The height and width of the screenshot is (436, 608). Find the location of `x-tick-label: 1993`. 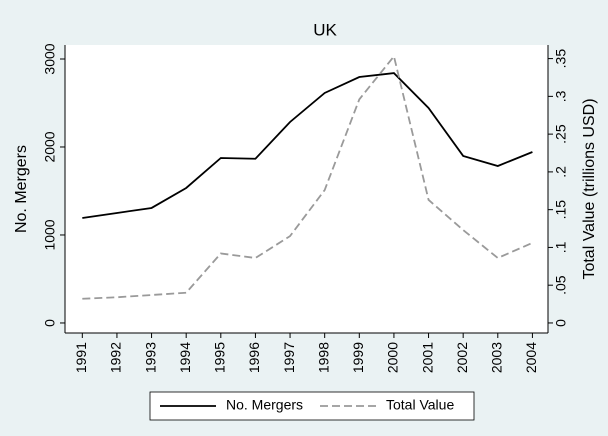

x-tick-label: 1993 is located at coordinates (150, 357).